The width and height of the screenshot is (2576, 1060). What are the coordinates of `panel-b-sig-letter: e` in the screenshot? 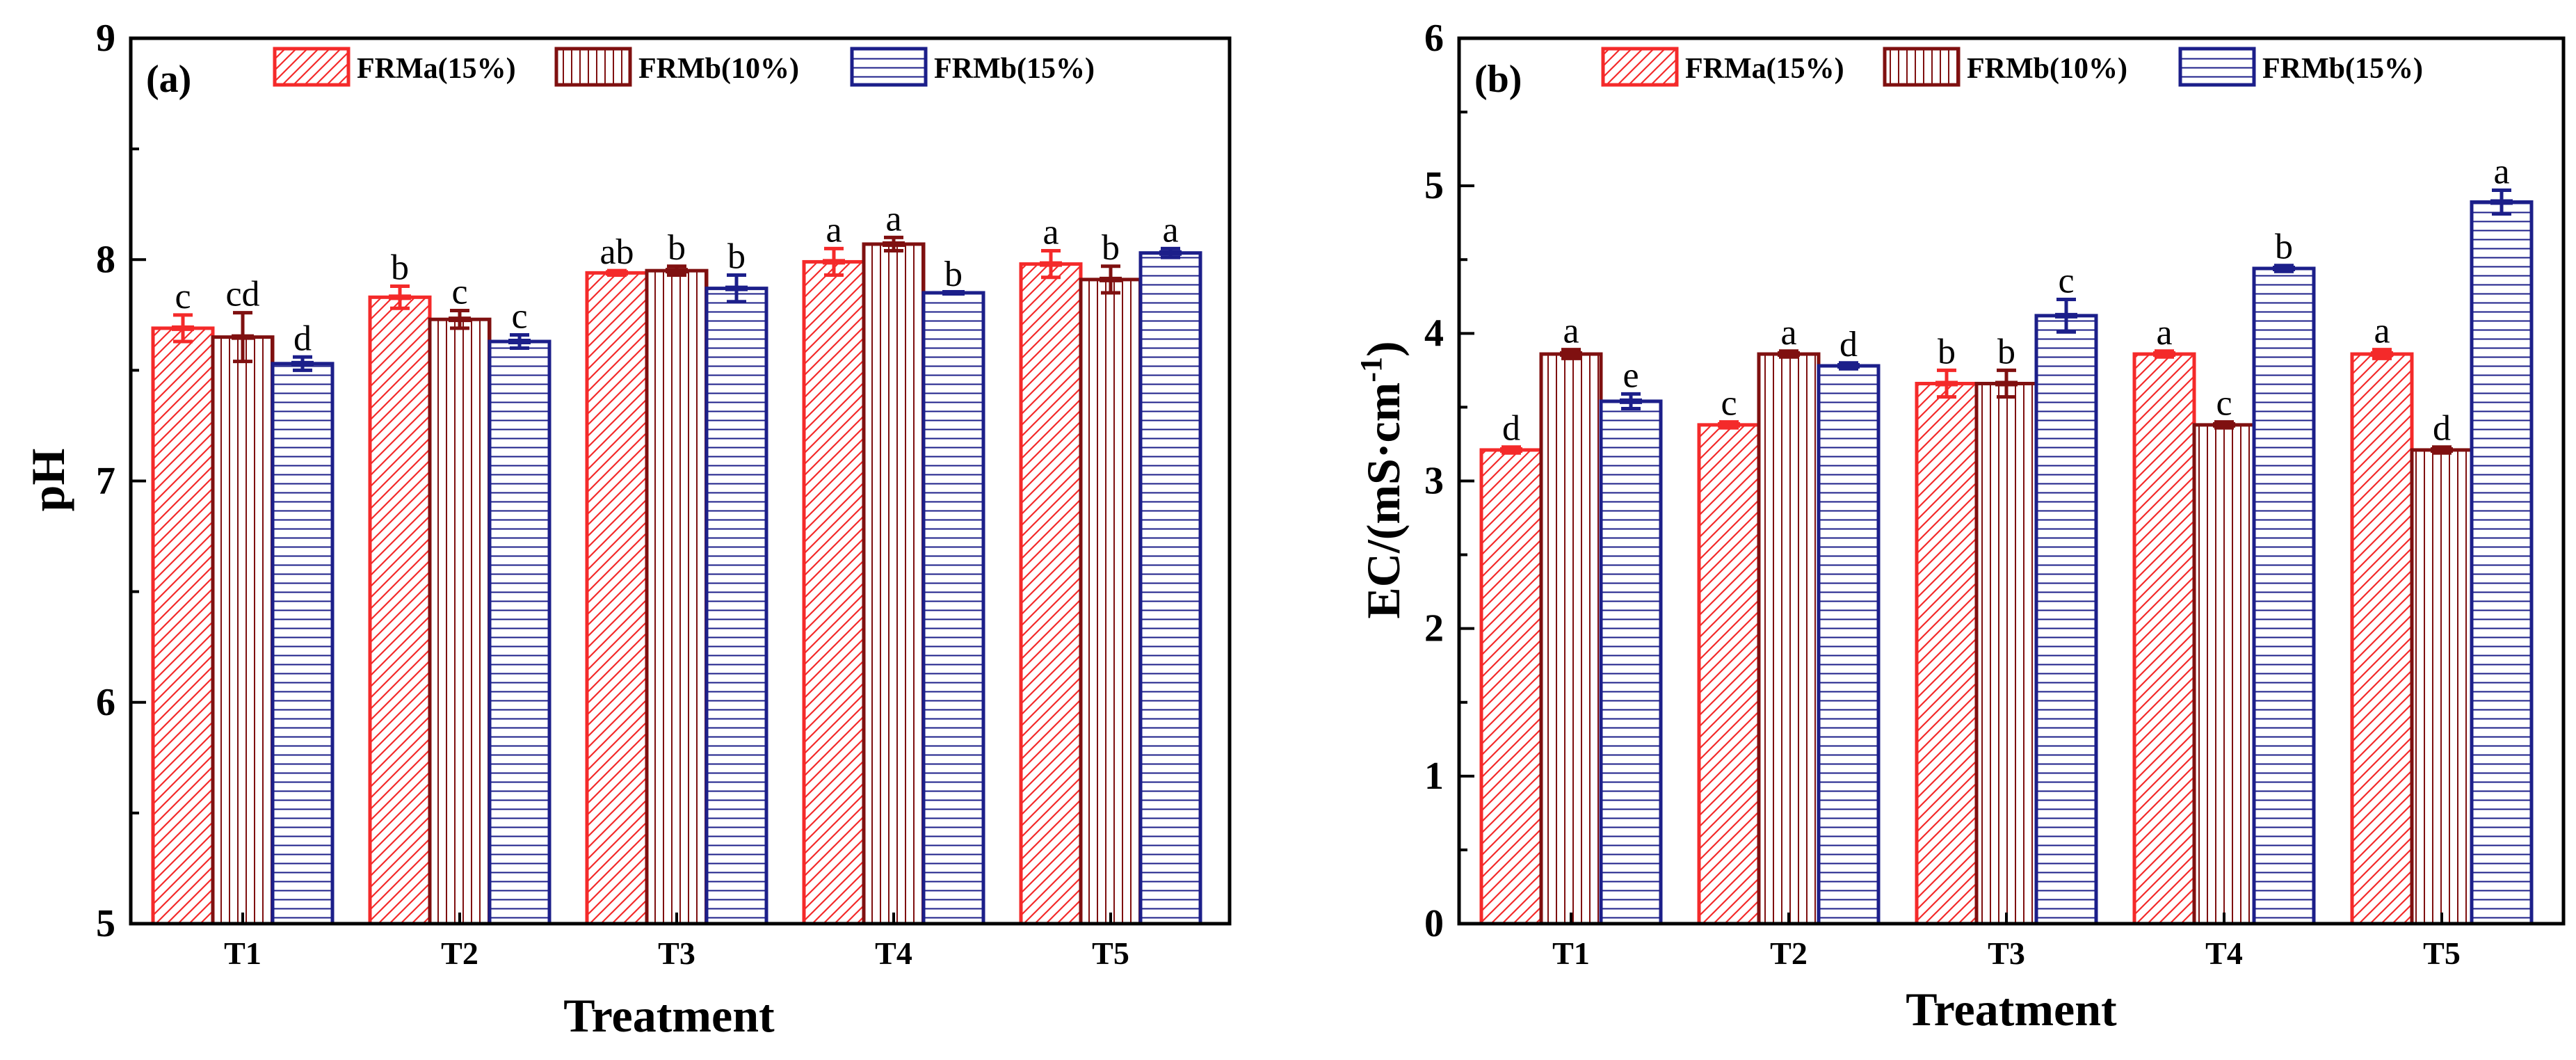 It's located at (1631, 375).